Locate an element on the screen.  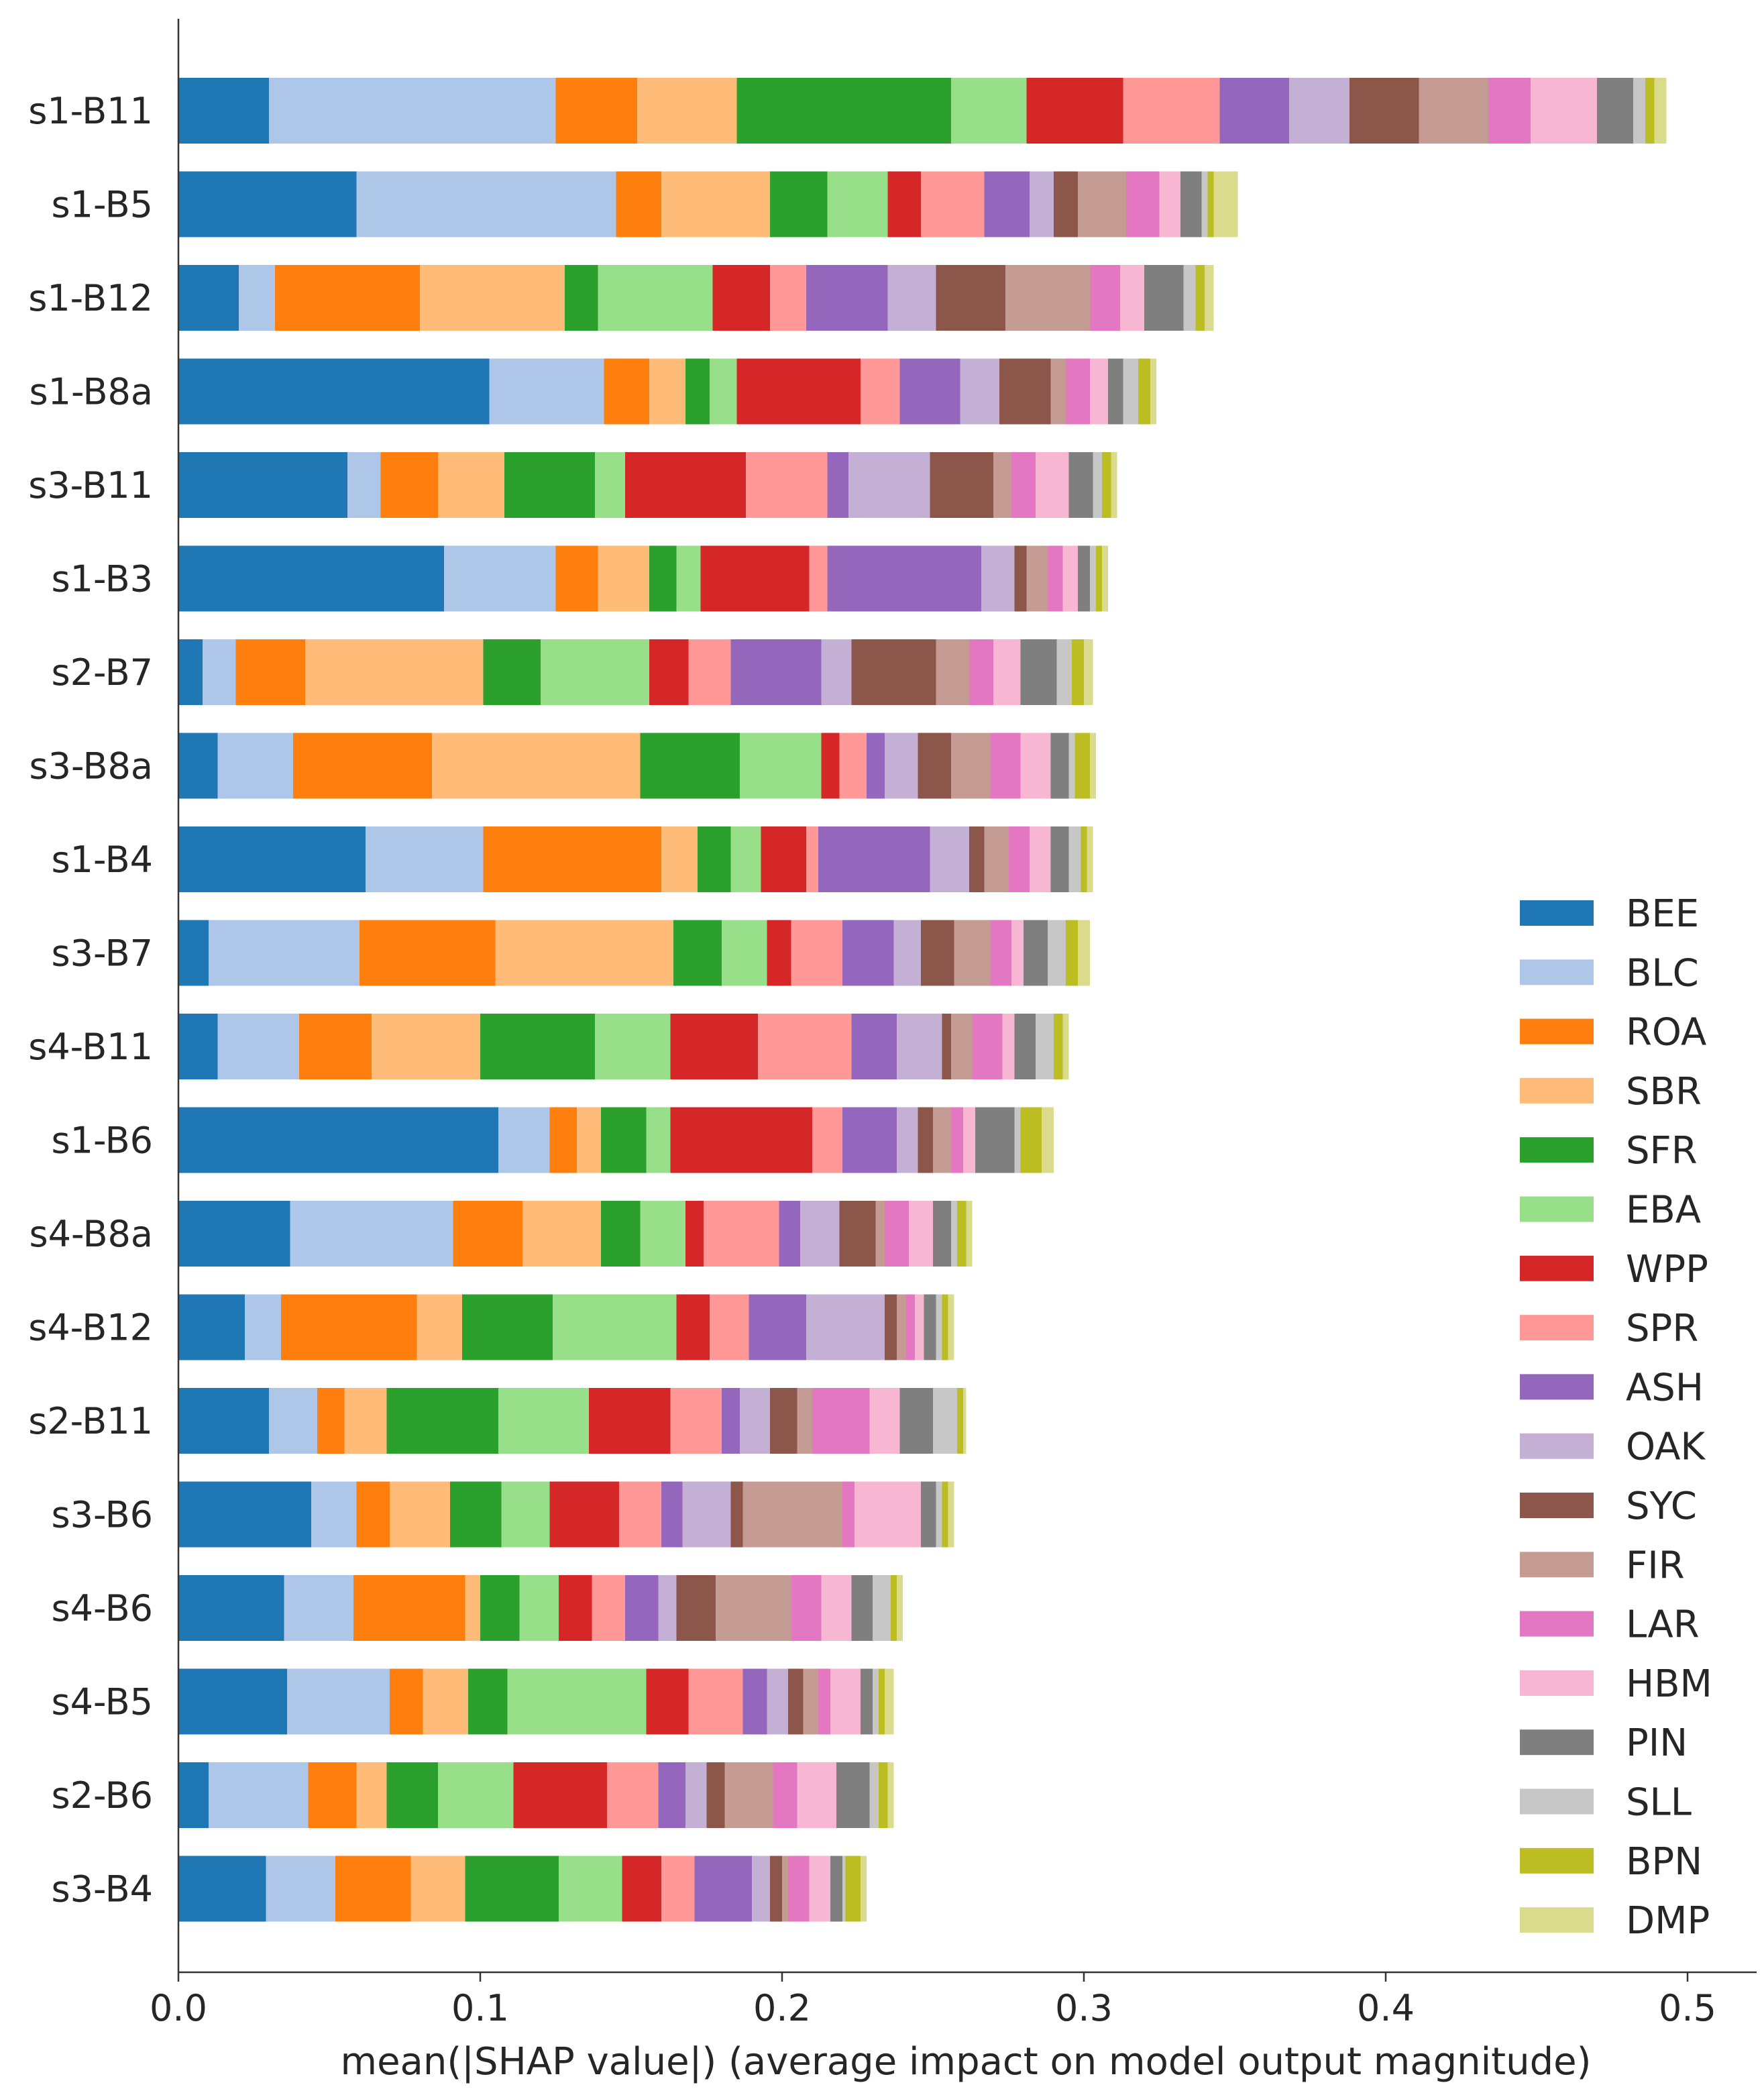
bar-segment-bee-s3-b7 is located at coordinates (194, 953).